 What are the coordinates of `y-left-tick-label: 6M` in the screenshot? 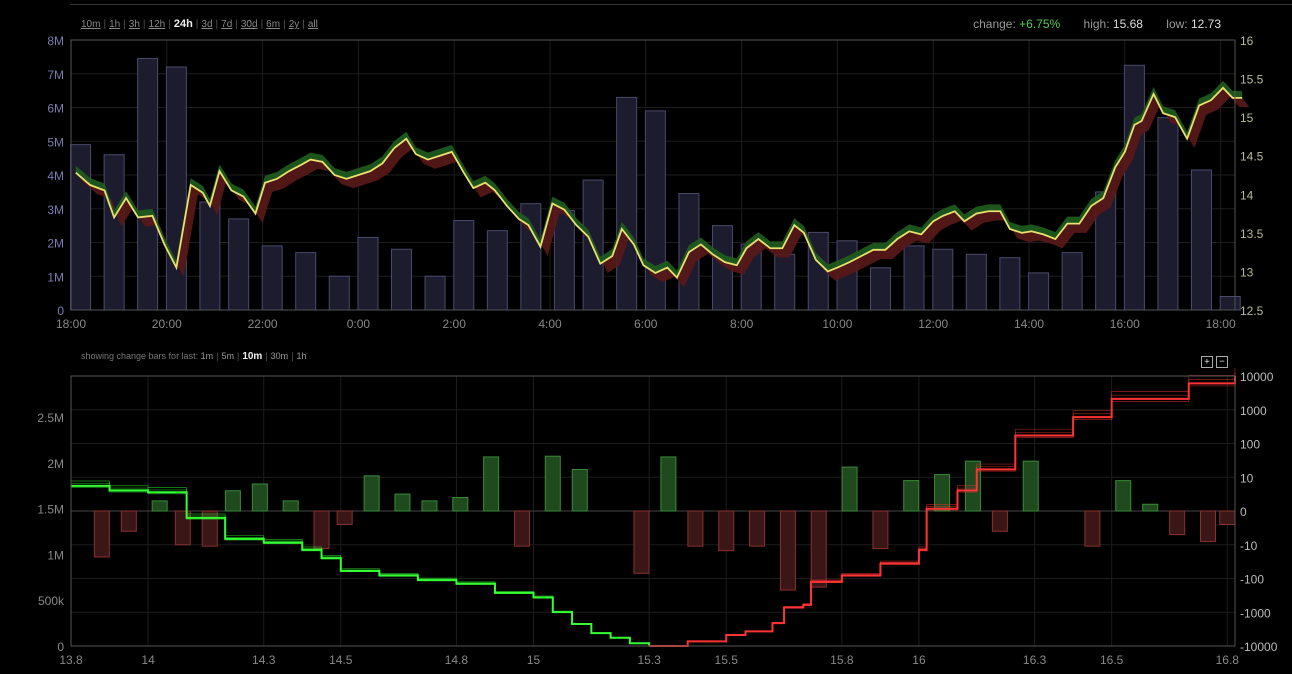 It's located at (55, 109).